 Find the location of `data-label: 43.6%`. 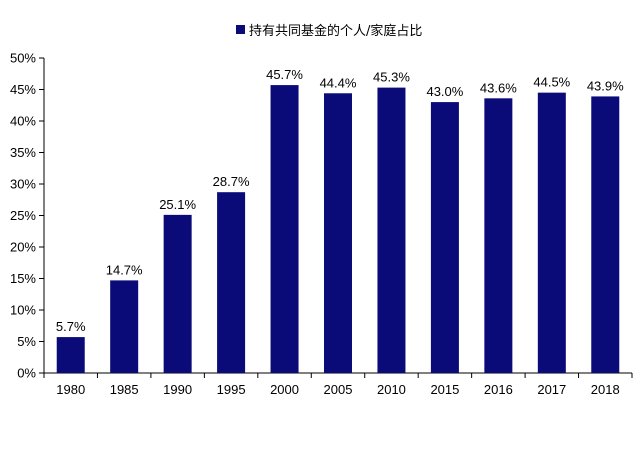

data-label: 43.6% is located at coordinates (498, 87).